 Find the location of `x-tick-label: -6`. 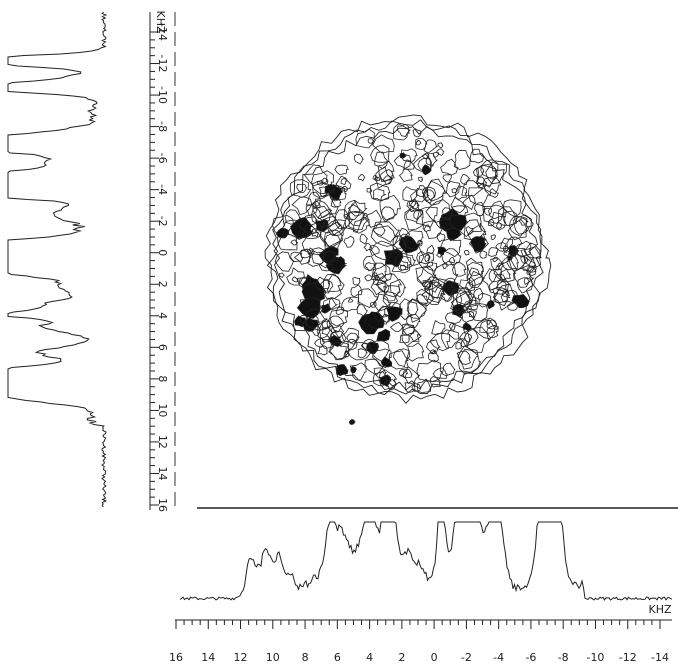

x-tick-label: -6 is located at coordinates (530, 657).